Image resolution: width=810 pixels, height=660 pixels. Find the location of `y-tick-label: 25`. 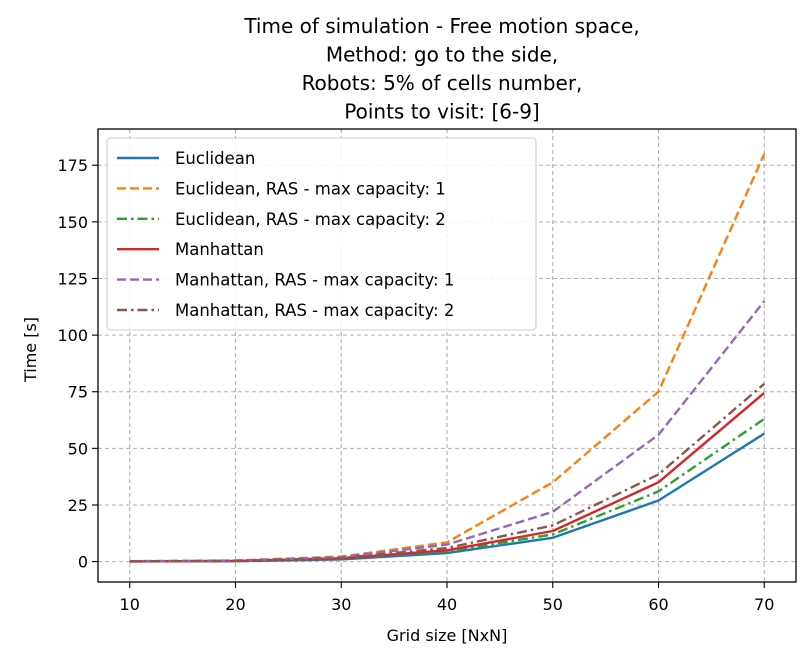

y-tick-label: 25 is located at coordinates (78, 505).